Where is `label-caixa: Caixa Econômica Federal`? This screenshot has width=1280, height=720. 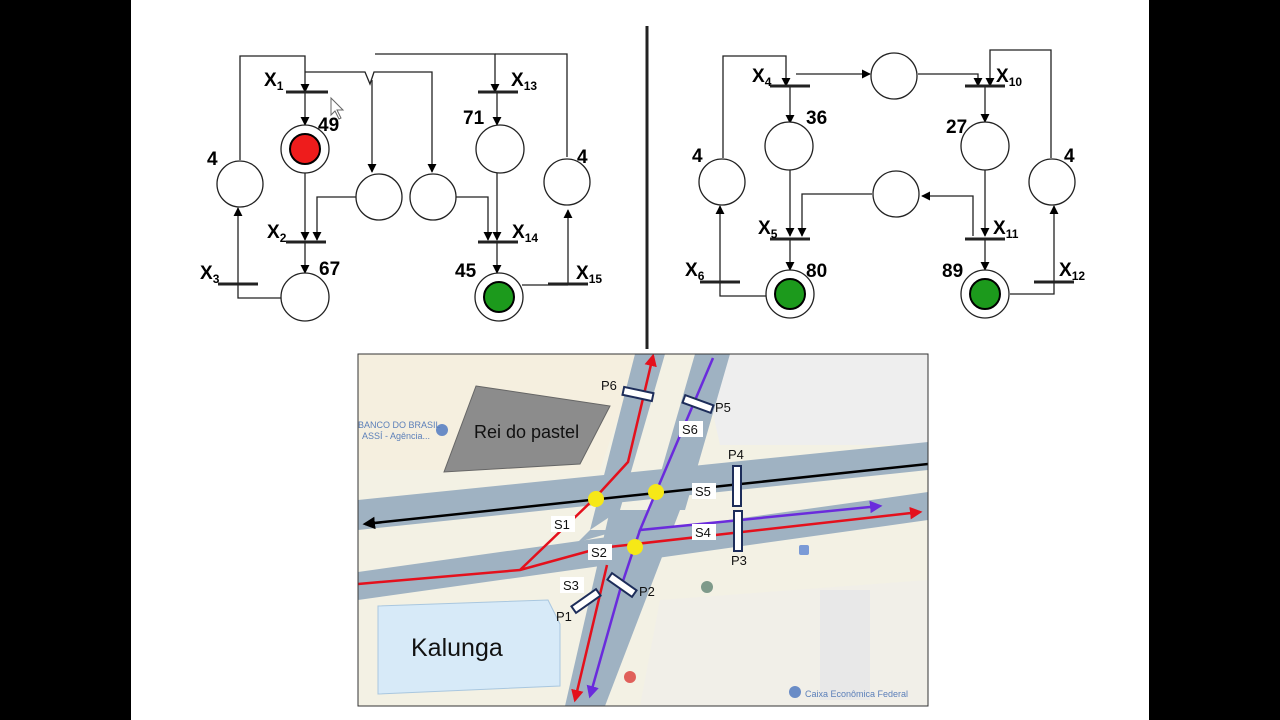
label-caixa: Caixa Econômica Federal is located at coordinates (856, 694).